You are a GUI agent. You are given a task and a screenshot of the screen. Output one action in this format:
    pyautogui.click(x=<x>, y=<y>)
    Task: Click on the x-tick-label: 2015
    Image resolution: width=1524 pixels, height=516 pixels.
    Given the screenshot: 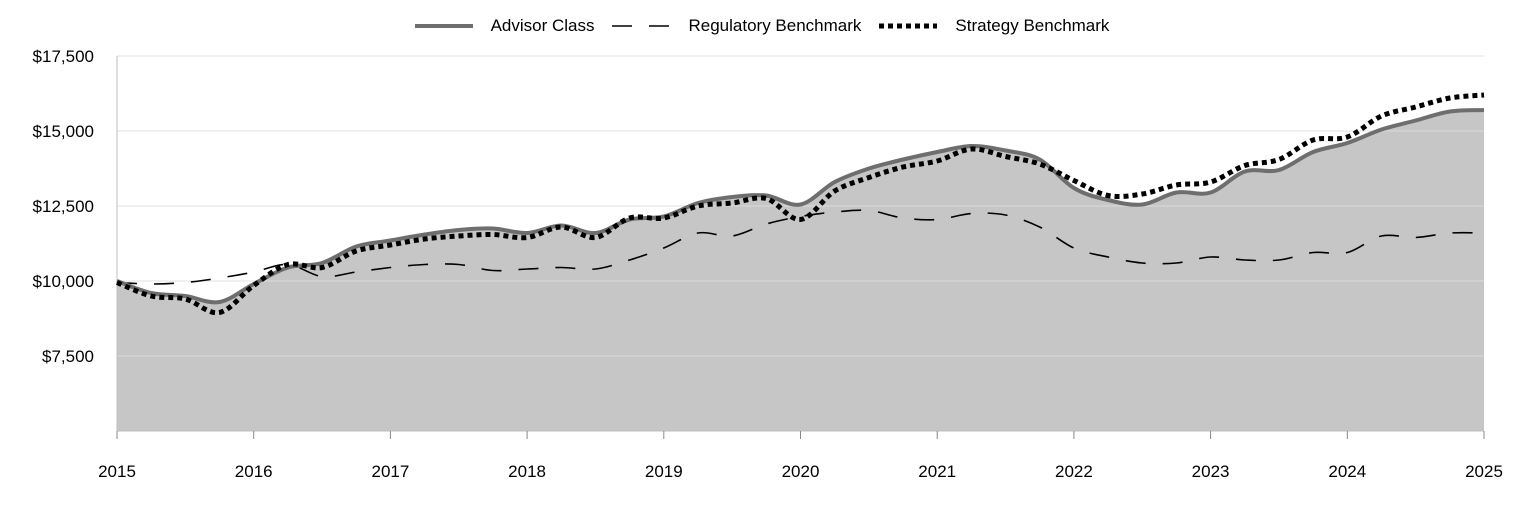 What is the action you would take?
    pyautogui.click(x=117, y=471)
    